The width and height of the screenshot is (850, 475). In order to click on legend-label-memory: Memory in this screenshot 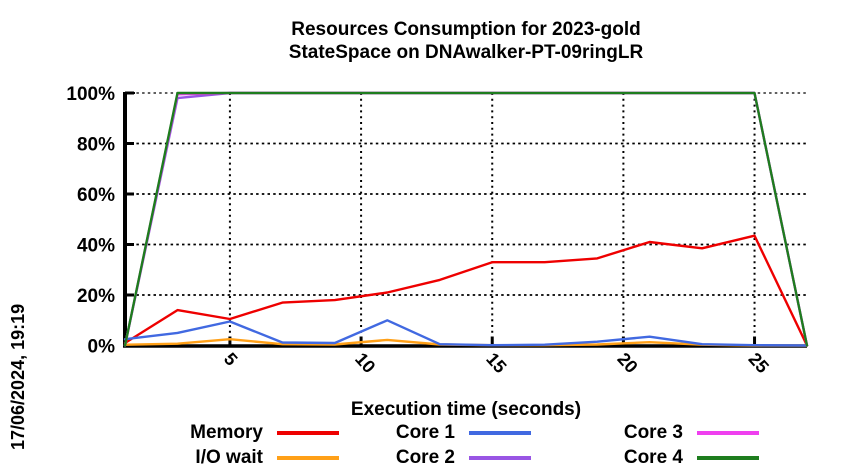, I will do `click(226, 432)`.